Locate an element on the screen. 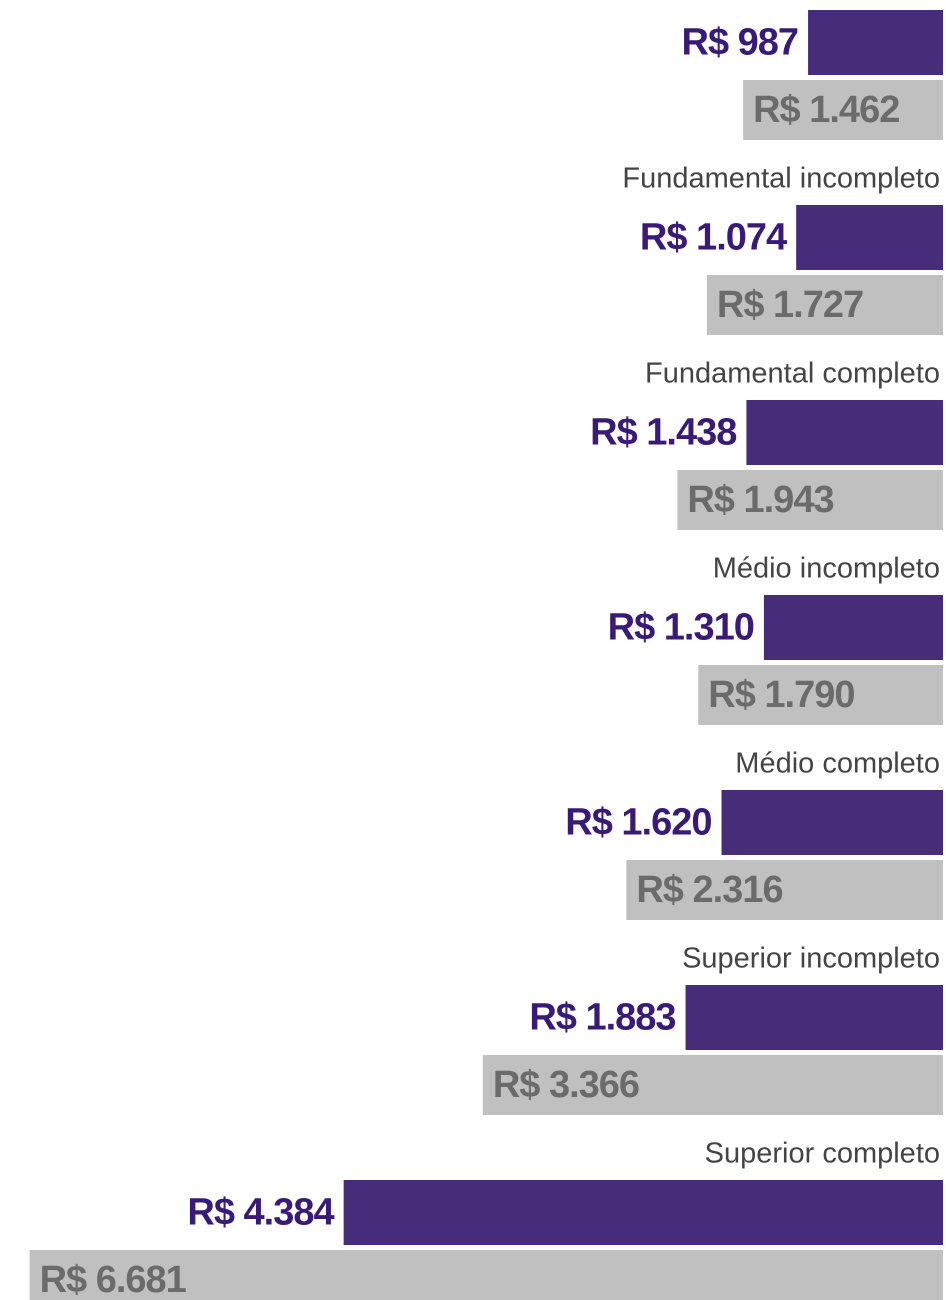  value-label: R$ 1.883 is located at coordinates (602, 1018).